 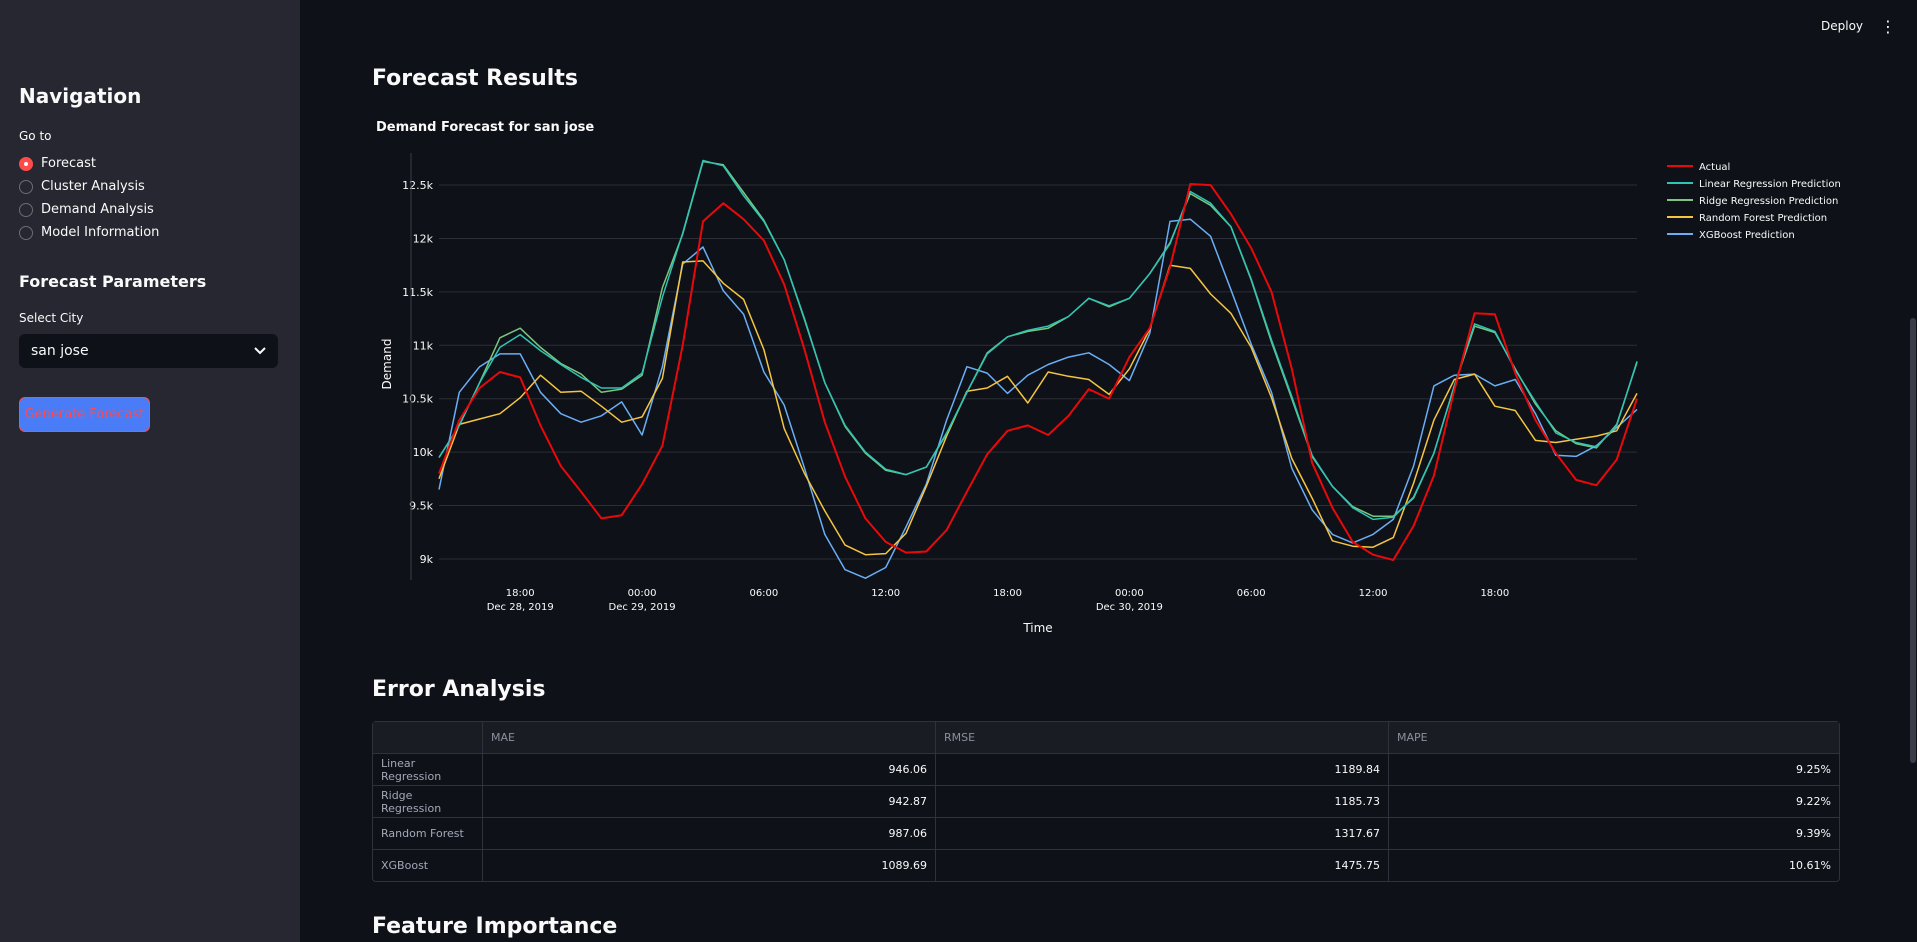 I want to click on row-model-cell: Random Forest, so click(x=422, y=833).